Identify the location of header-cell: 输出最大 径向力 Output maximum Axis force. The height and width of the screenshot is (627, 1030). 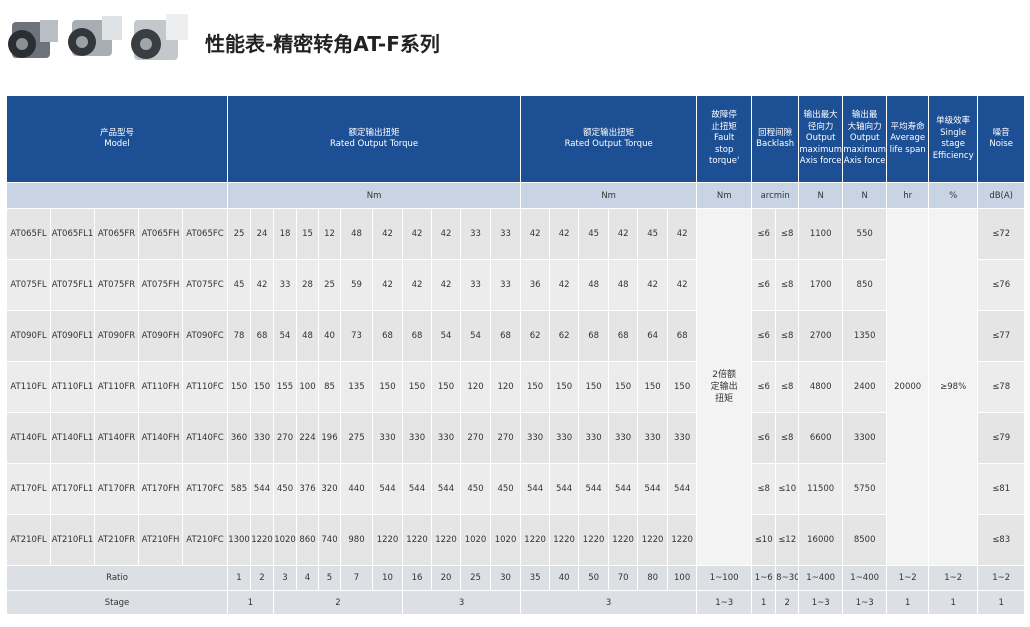
(821, 139).